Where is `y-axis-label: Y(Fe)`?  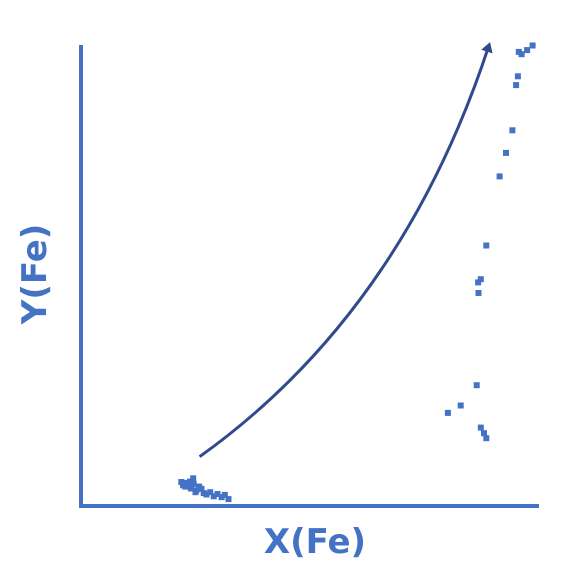
y-axis-label: Y(Fe) is located at coordinates (35, 275).